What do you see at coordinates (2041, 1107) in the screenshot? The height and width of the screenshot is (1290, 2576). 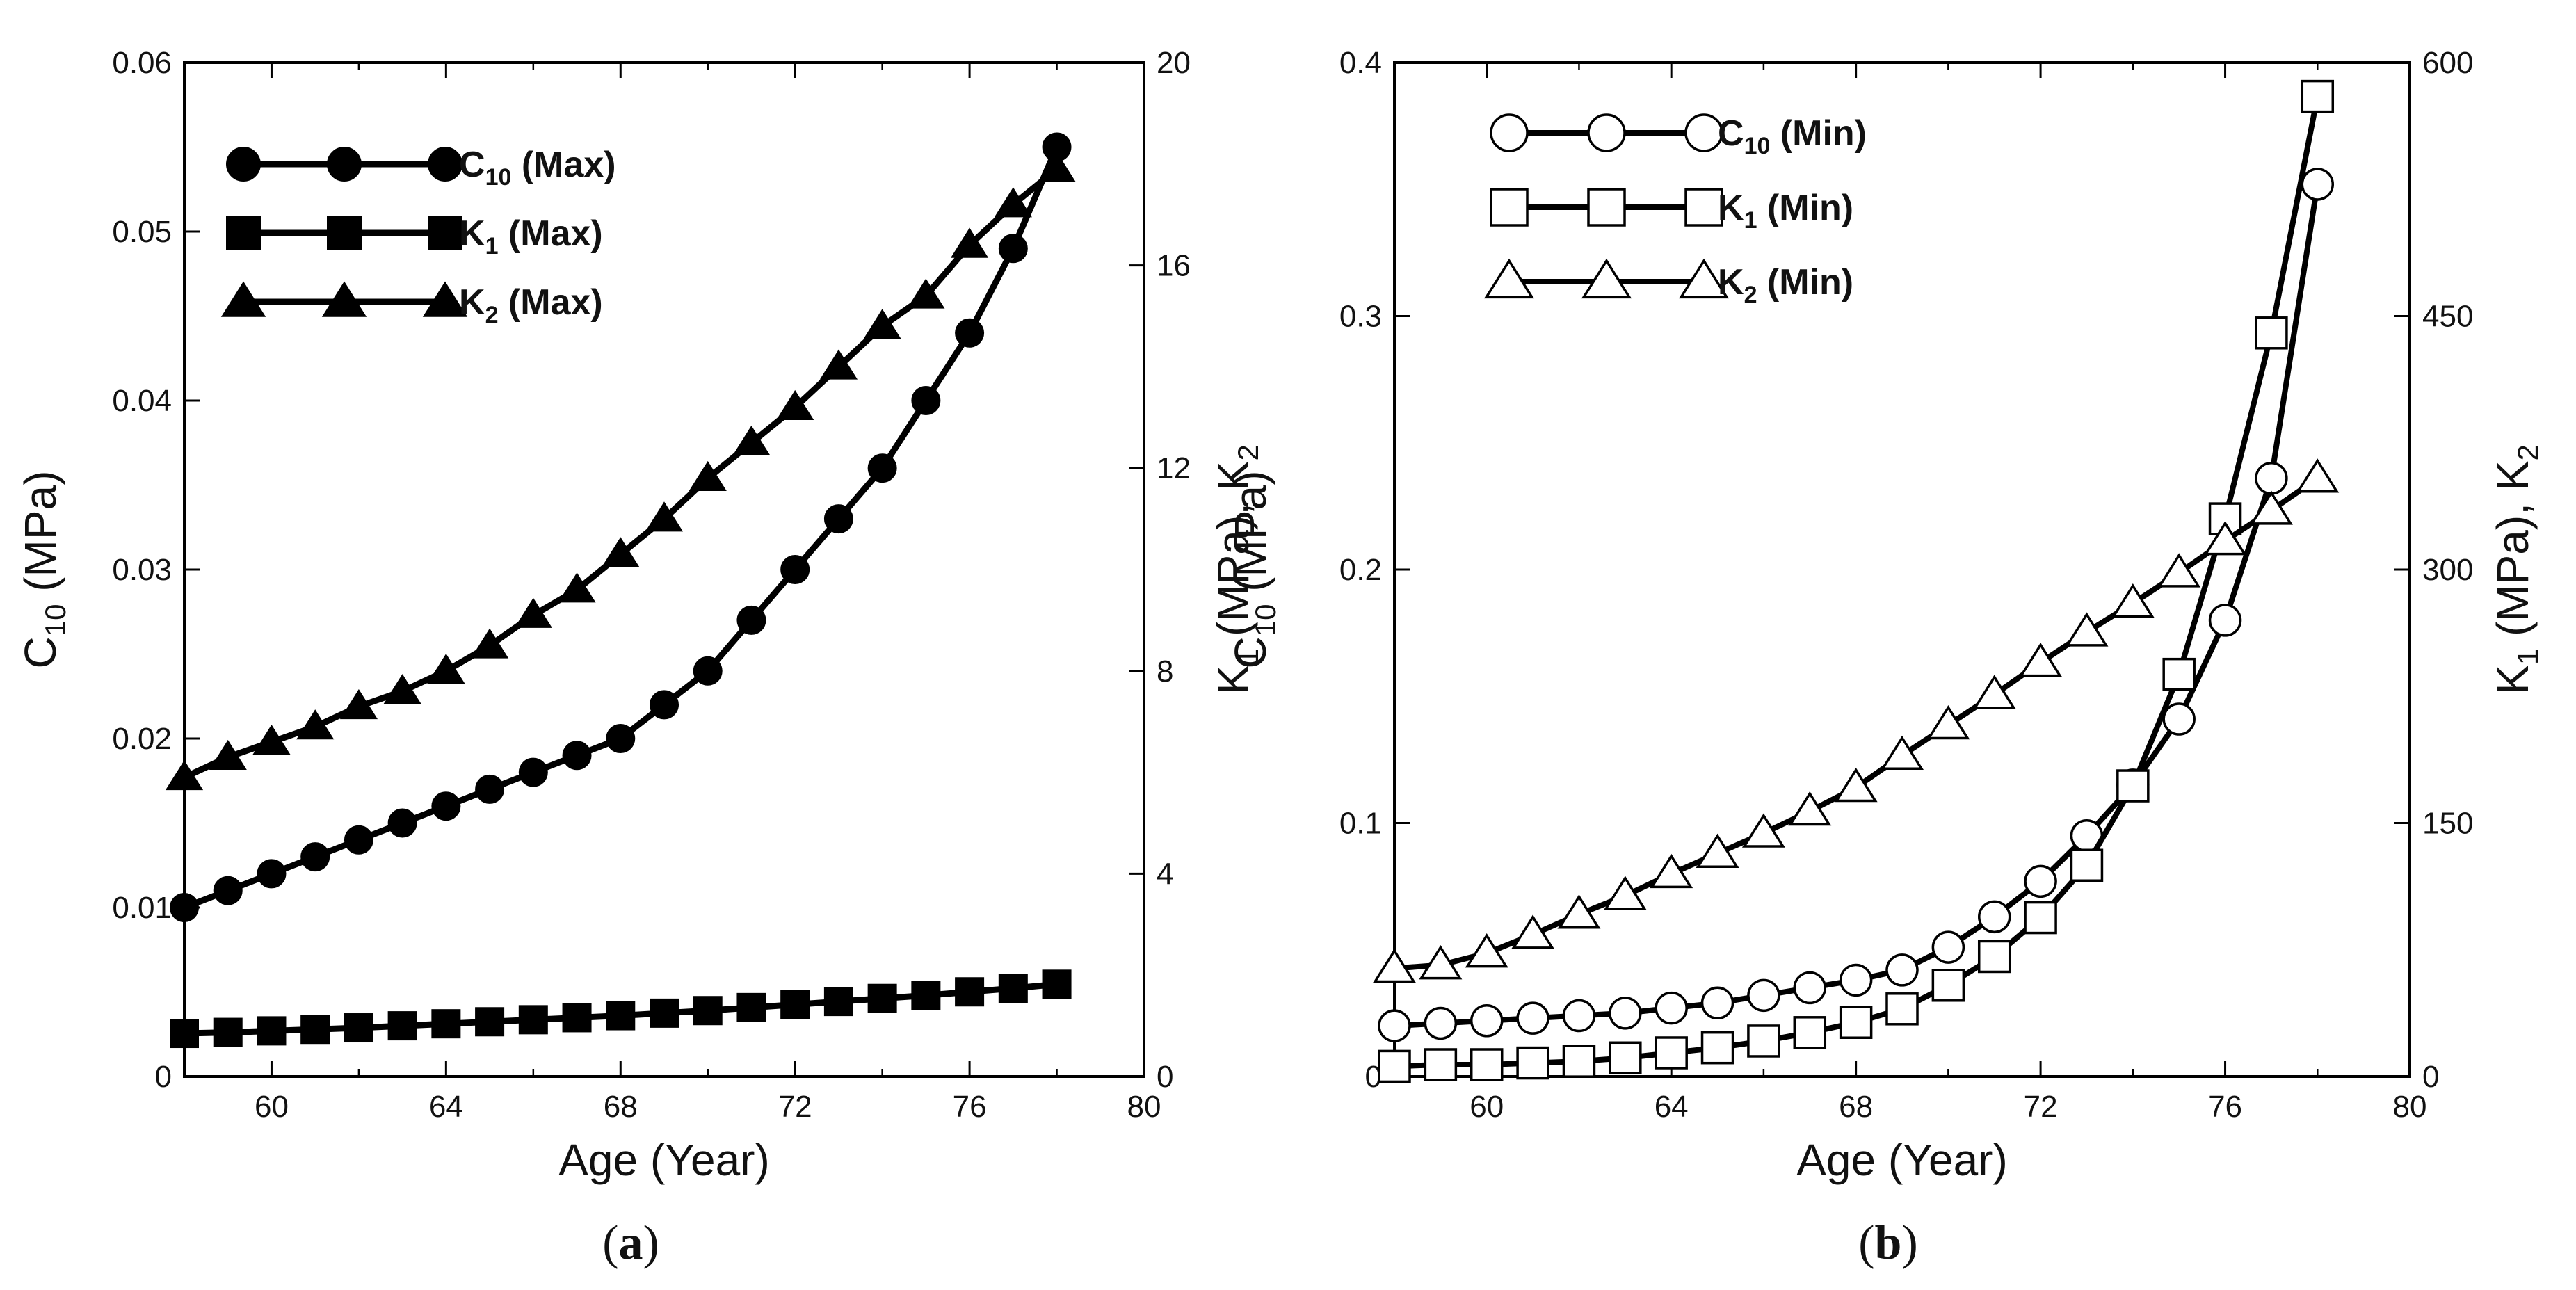 I see `x-tick-label: 72` at bounding box center [2041, 1107].